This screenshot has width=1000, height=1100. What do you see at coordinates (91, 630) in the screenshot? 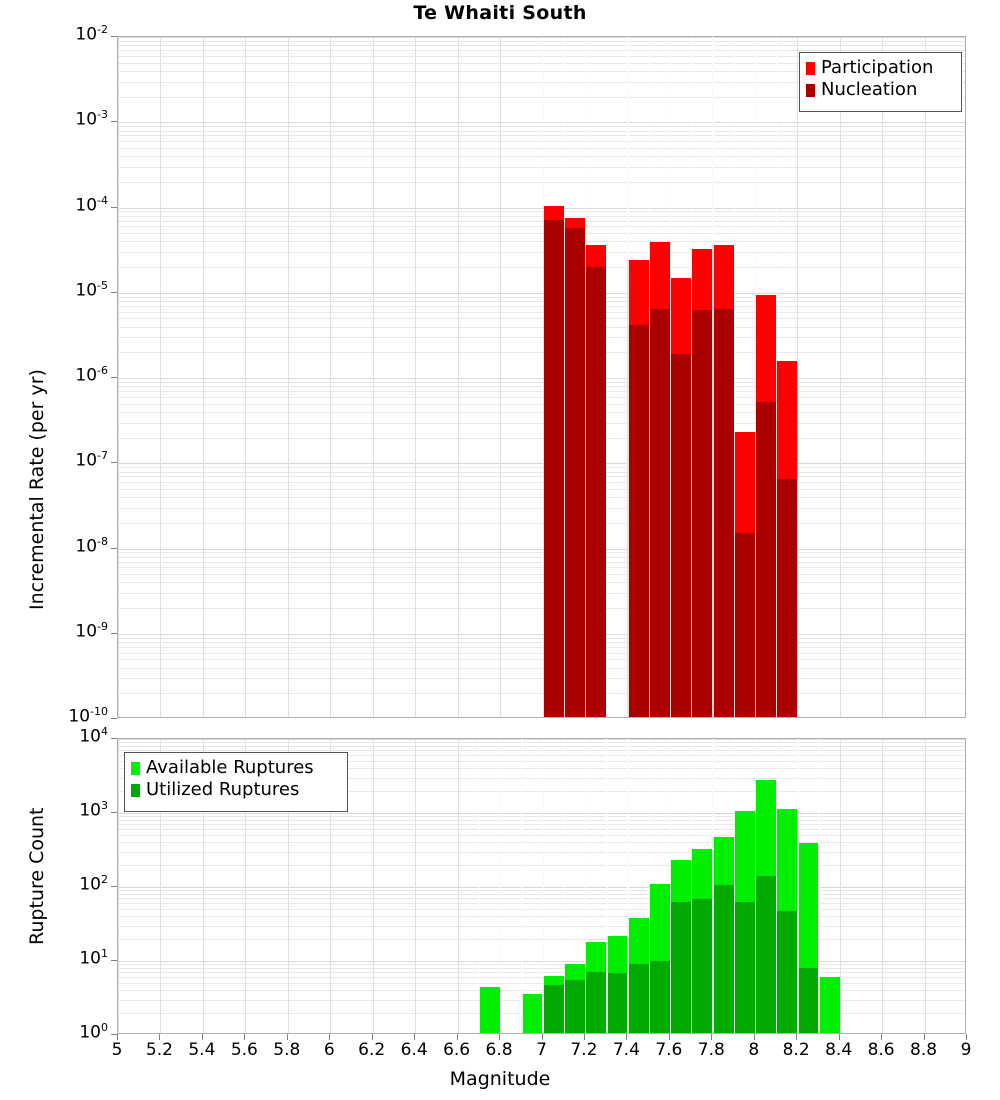
I see `y-tick-label: 10⁻⁹` at bounding box center [91, 630].